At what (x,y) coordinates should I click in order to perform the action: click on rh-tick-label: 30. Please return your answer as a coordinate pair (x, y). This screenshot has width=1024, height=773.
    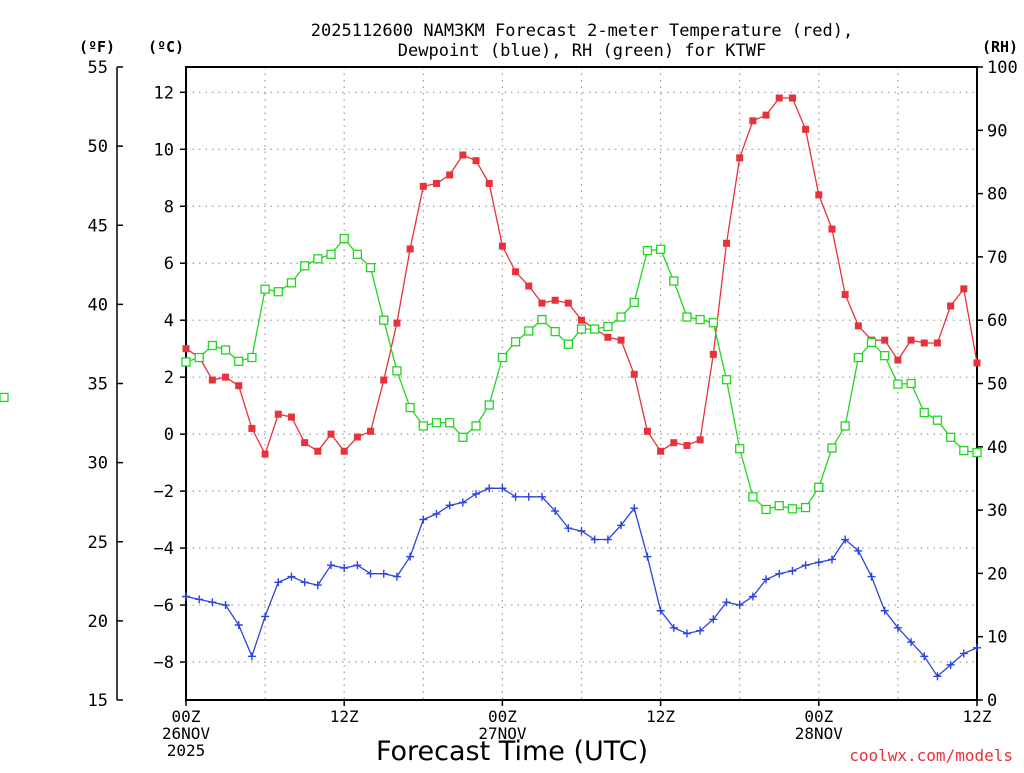
    Looking at the image, I should click on (997, 511).